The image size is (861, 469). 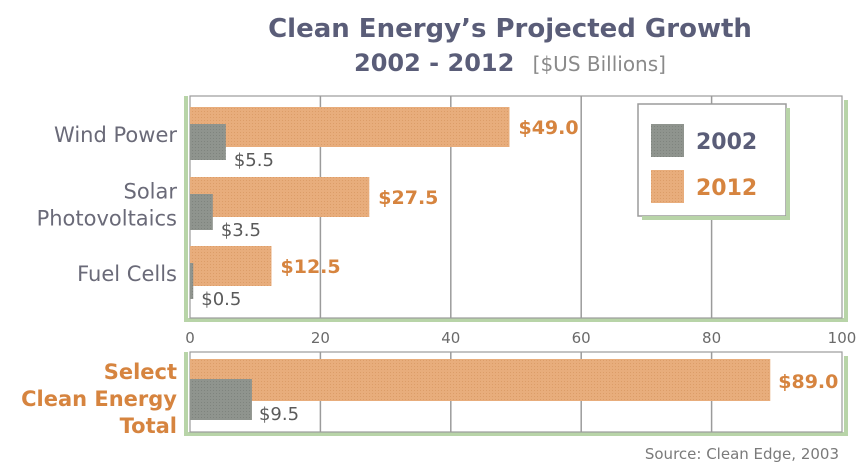 What do you see at coordinates (221, 299) in the screenshot?
I see `data-label-2002: $0.5` at bounding box center [221, 299].